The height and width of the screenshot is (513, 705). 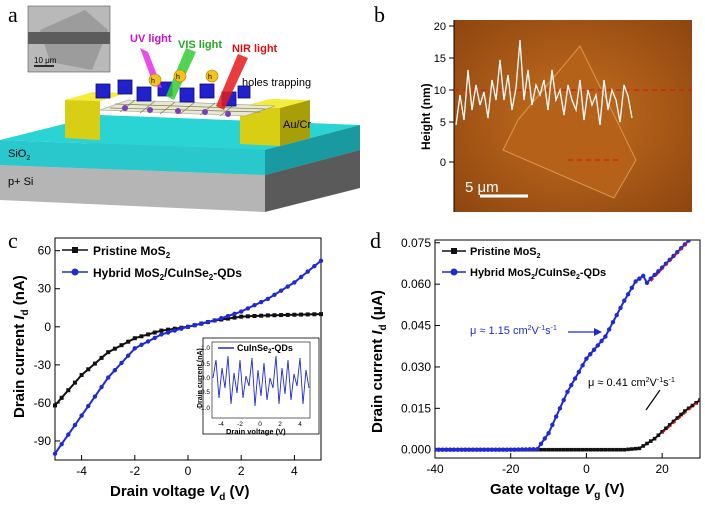 What do you see at coordinates (416, 243) in the screenshot?
I see `d-ytick-label: 0.075` at bounding box center [416, 243].